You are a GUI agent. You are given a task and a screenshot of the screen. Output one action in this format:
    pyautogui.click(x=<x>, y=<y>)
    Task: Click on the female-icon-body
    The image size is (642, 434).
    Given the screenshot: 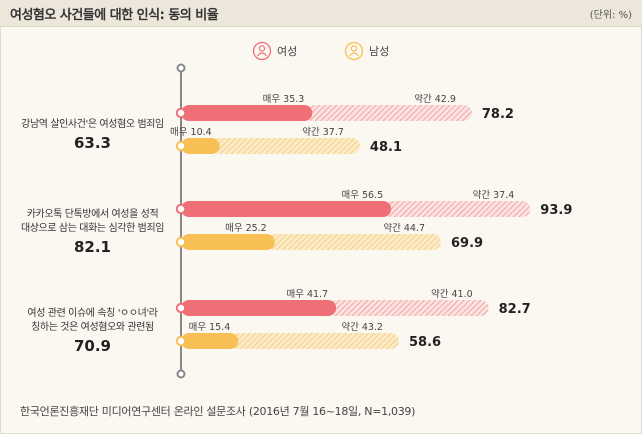 What is the action you would take?
    pyautogui.click(x=262, y=54)
    